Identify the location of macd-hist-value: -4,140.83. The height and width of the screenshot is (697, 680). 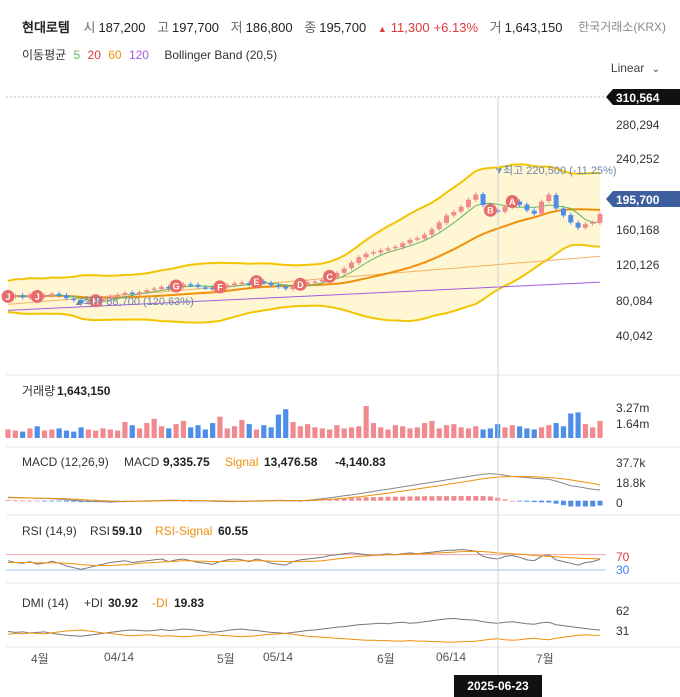
(360, 462).